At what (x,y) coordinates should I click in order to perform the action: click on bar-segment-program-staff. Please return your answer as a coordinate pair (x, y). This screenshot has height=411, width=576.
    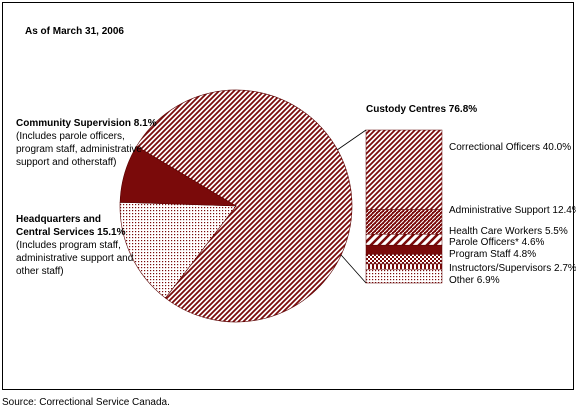
    Looking at the image, I should click on (404, 259).